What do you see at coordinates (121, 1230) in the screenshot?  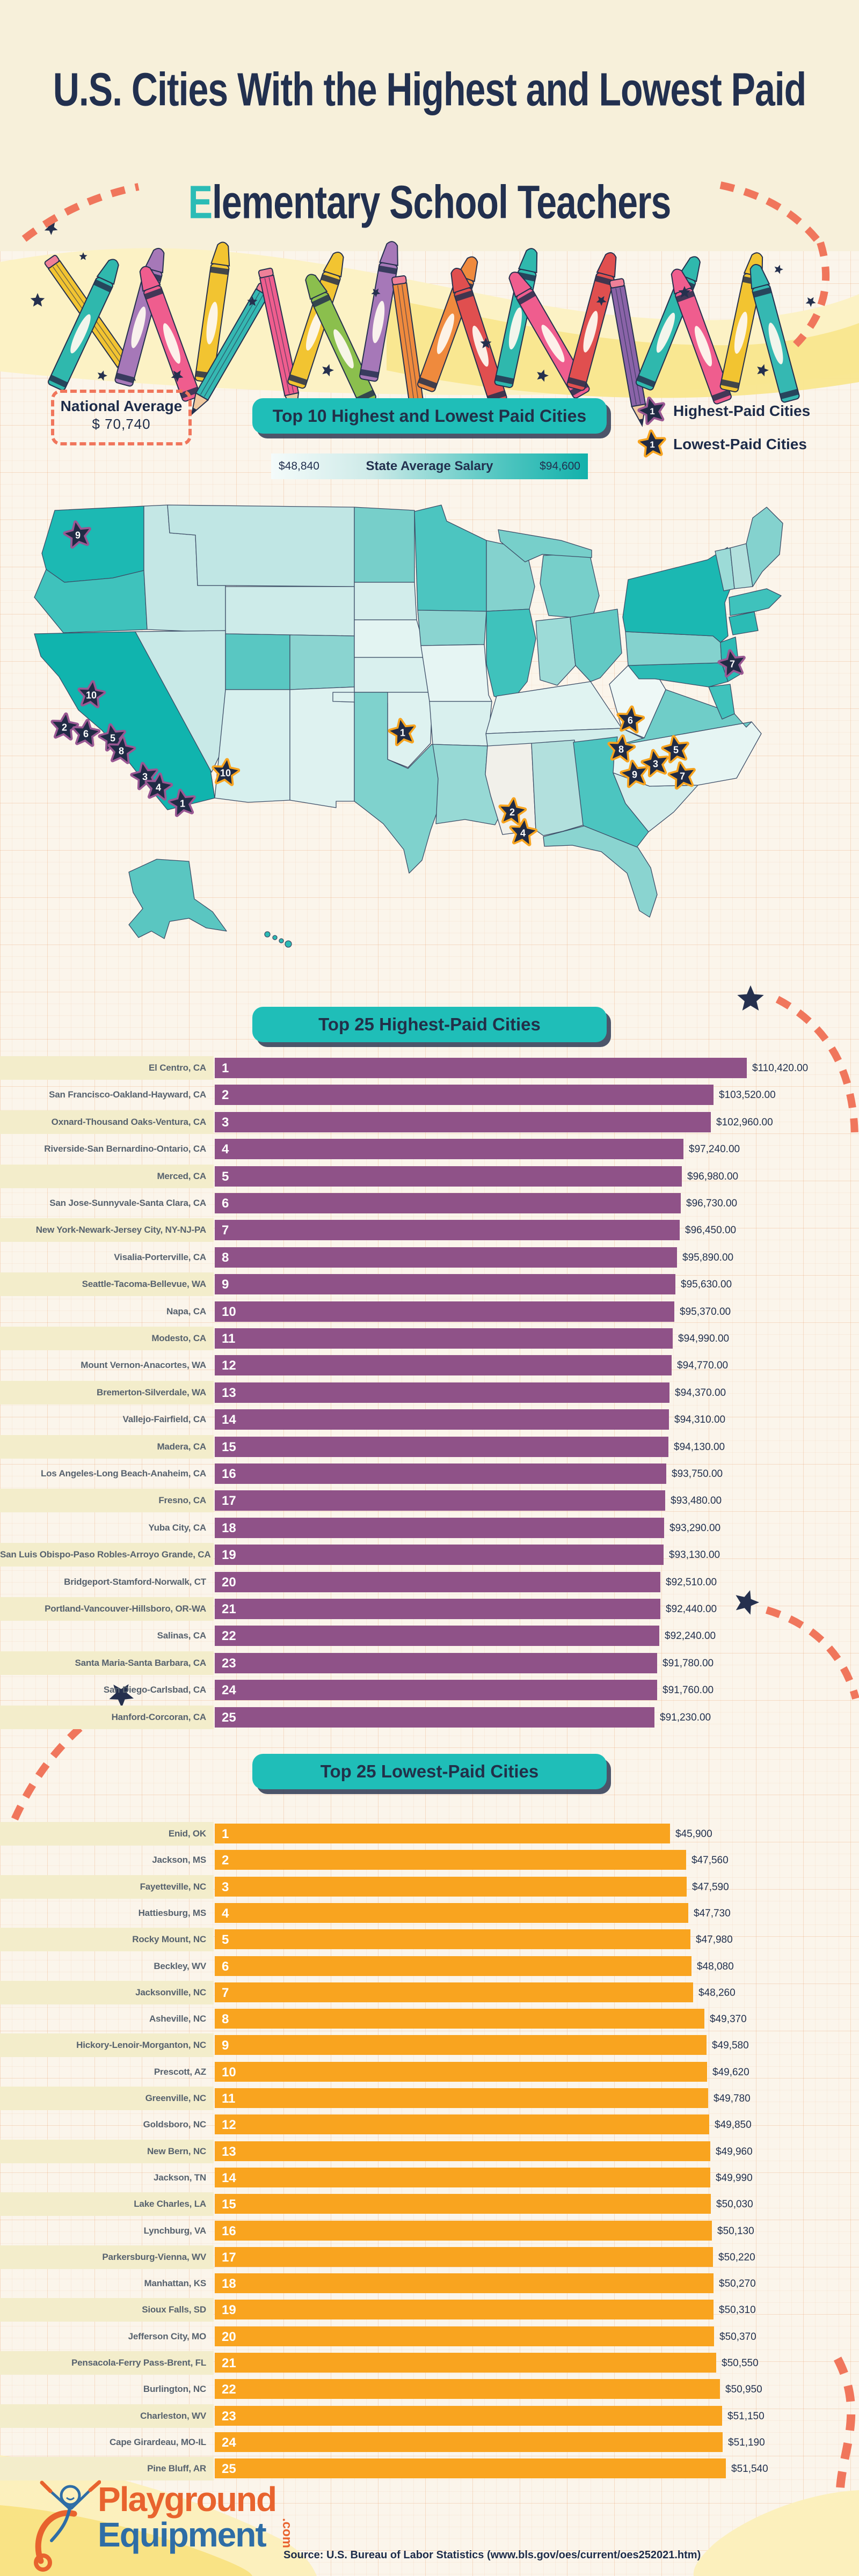 I see `city-label: New York-Newark-Jersey City, NY-NJ-PA` at bounding box center [121, 1230].